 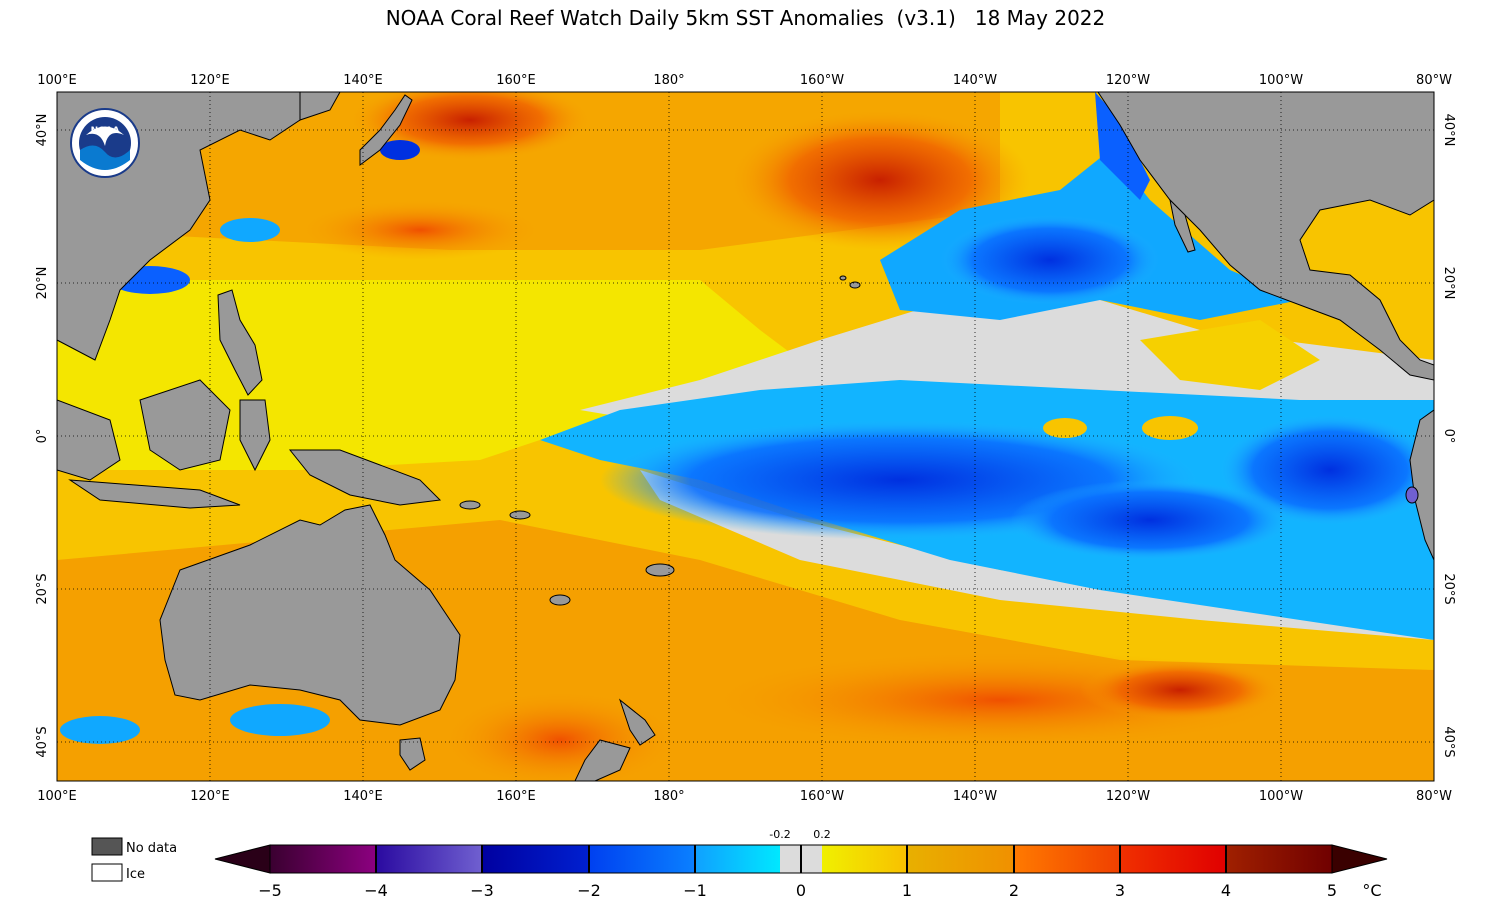 What do you see at coordinates (822, 796) in the screenshot?
I see `lon-label-bottom: 160°W` at bounding box center [822, 796].